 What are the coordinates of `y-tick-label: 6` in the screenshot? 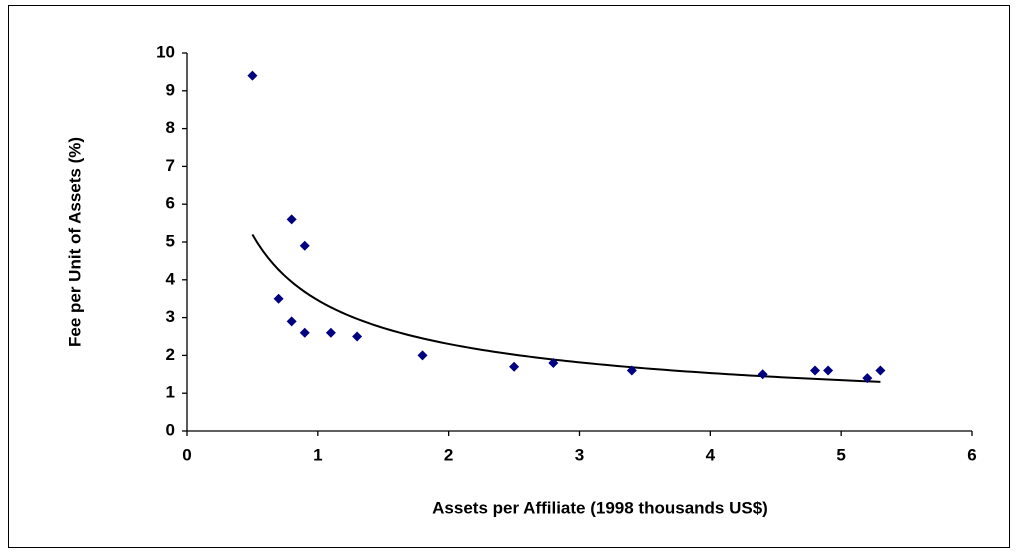 It's located at (170, 203).